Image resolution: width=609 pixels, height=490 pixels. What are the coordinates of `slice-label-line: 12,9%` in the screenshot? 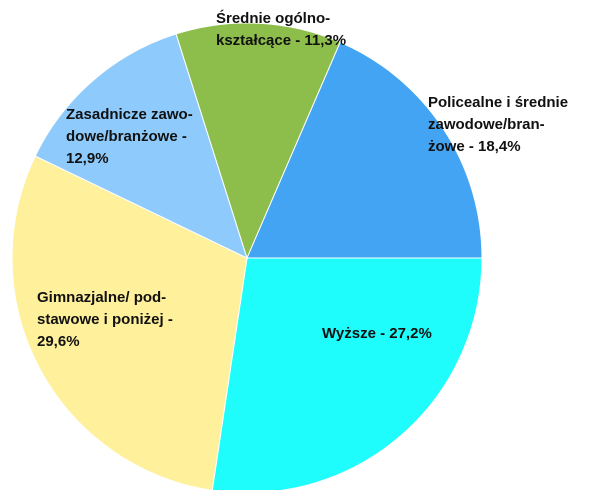 It's located at (87, 158).